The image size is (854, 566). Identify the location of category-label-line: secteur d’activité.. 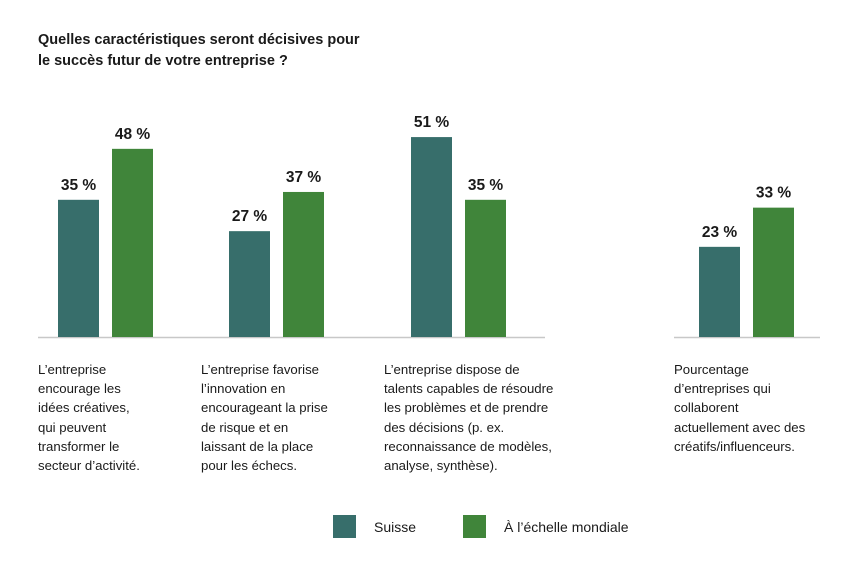
(89, 466).